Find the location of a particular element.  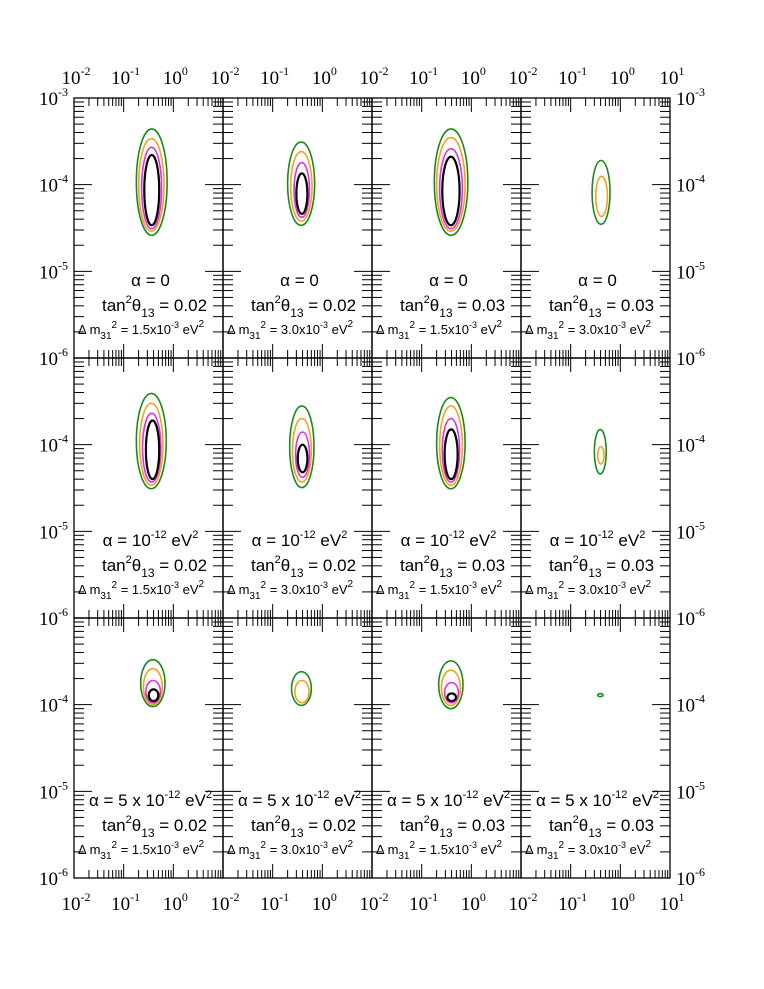

y-tick-label-right: 10⁻³ is located at coordinates (690, 97).